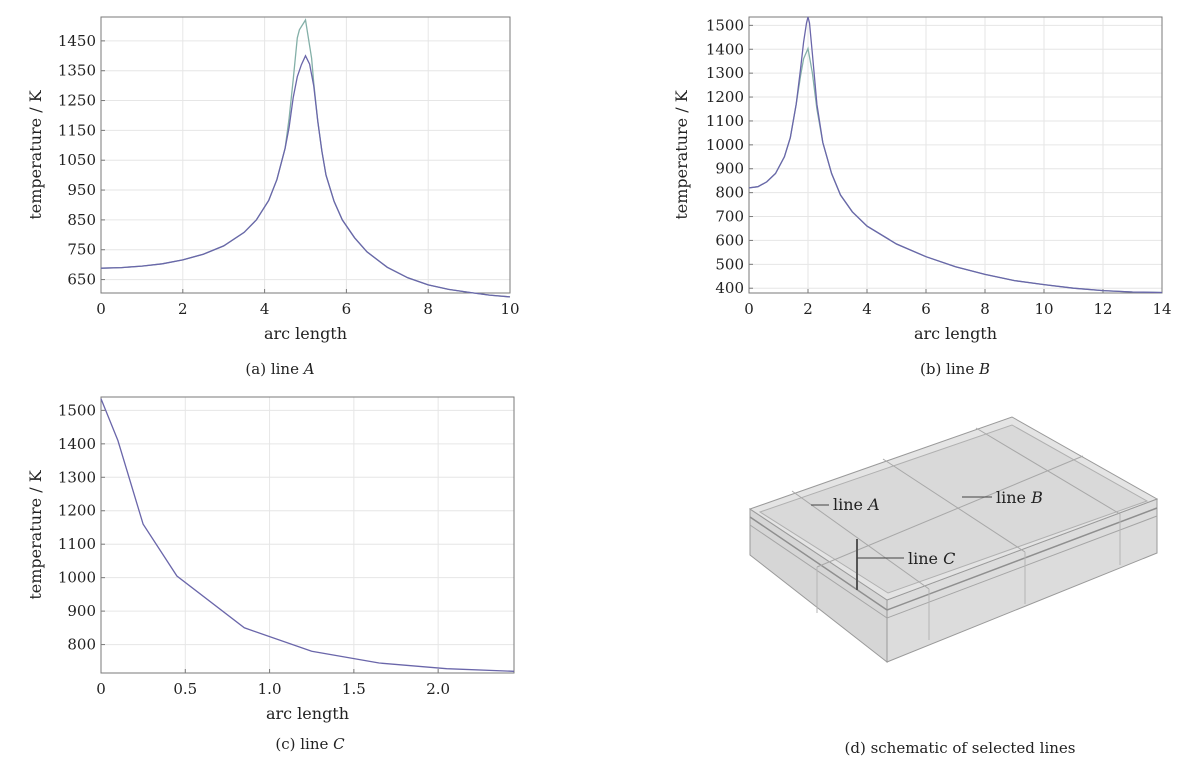 Image resolution: width=1190 pixels, height=766 pixels. What do you see at coordinates (77, 41) in the screenshot?
I see `y-tick-label: 1450` at bounding box center [77, 41].